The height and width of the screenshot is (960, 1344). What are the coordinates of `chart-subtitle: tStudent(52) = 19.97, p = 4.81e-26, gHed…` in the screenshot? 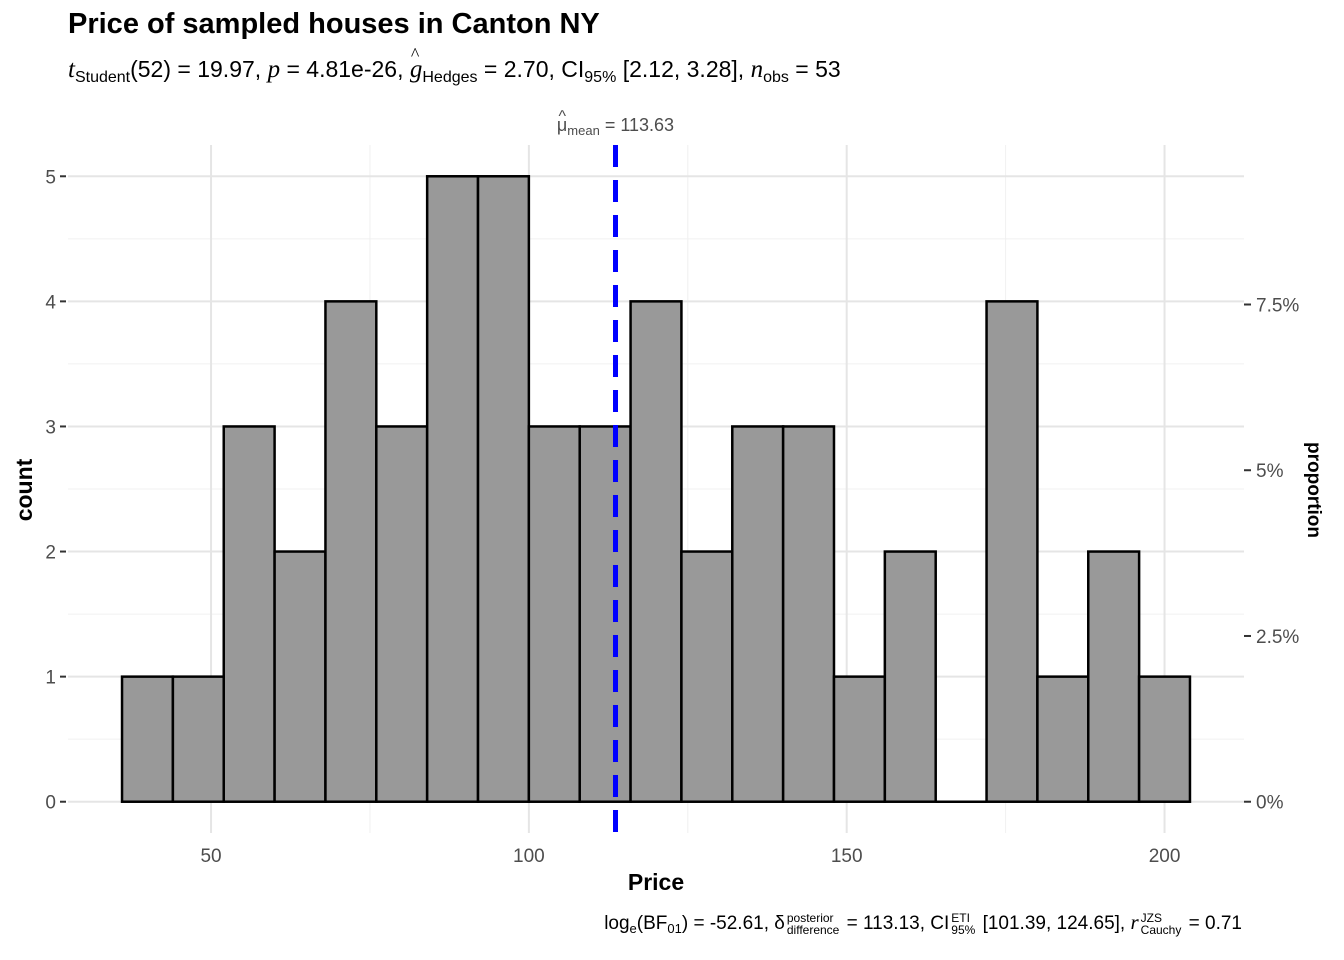 It's located at (454, 65).